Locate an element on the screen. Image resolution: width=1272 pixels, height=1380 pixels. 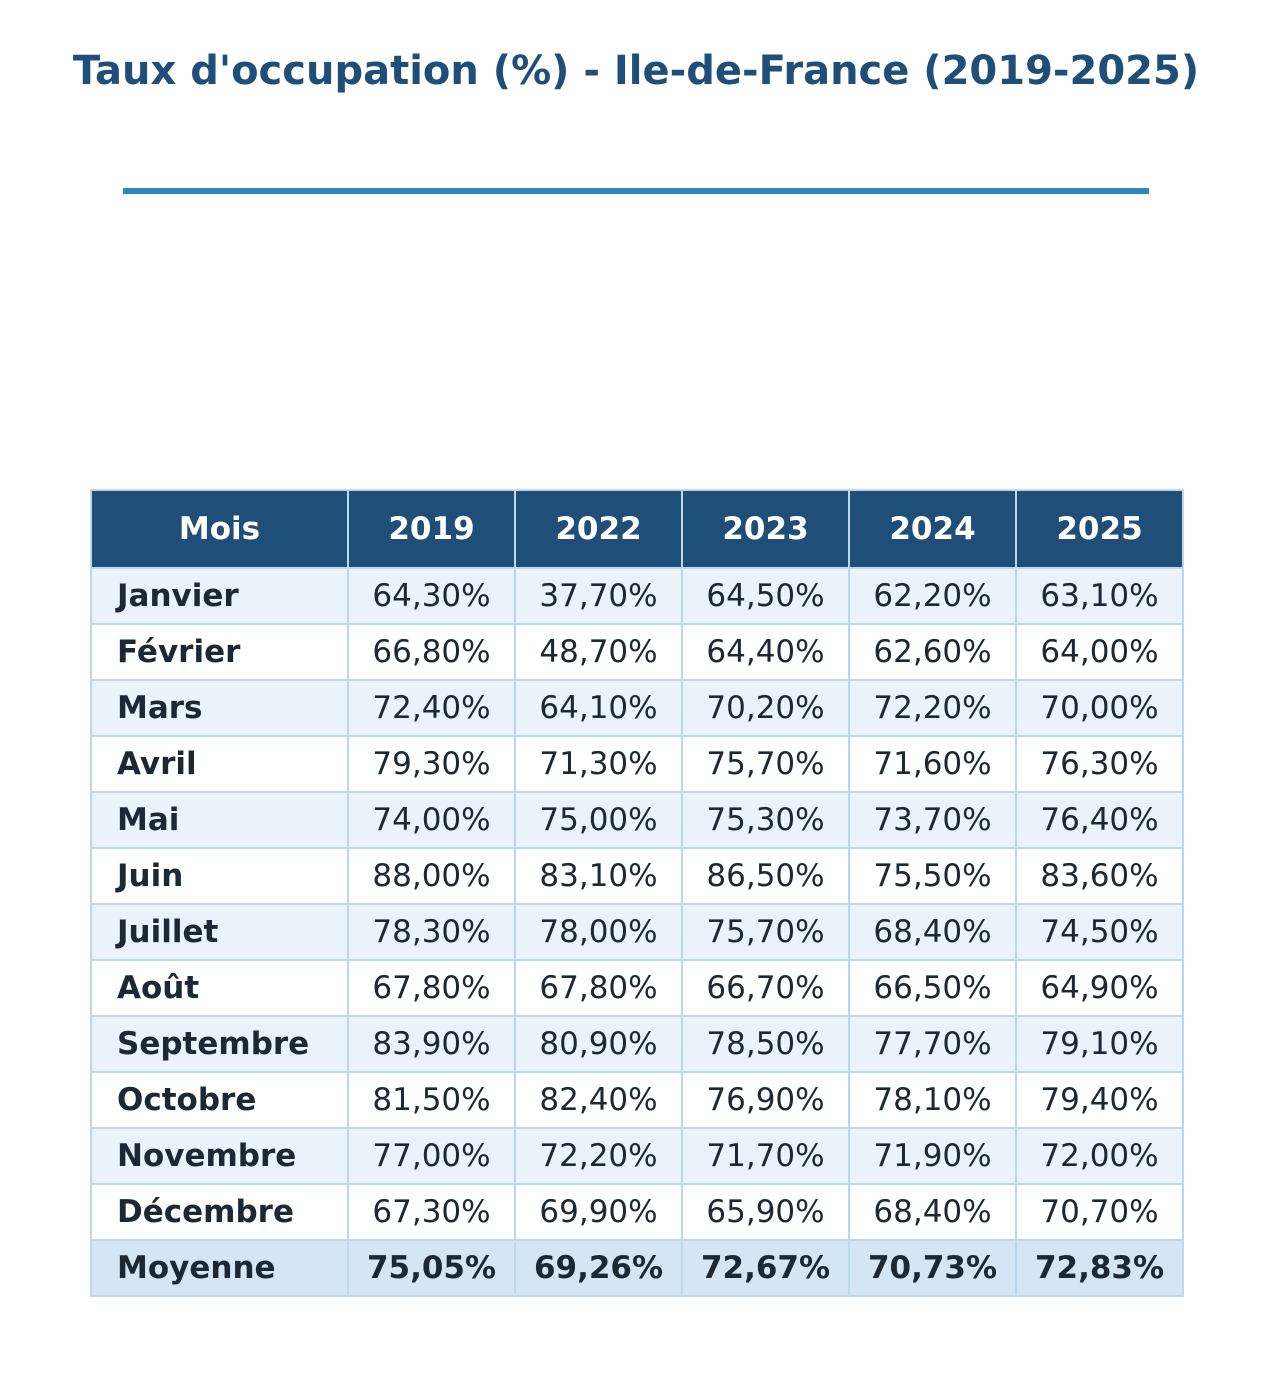
occupancy-cell: 69,90% is located at coordinates (598, 1212).